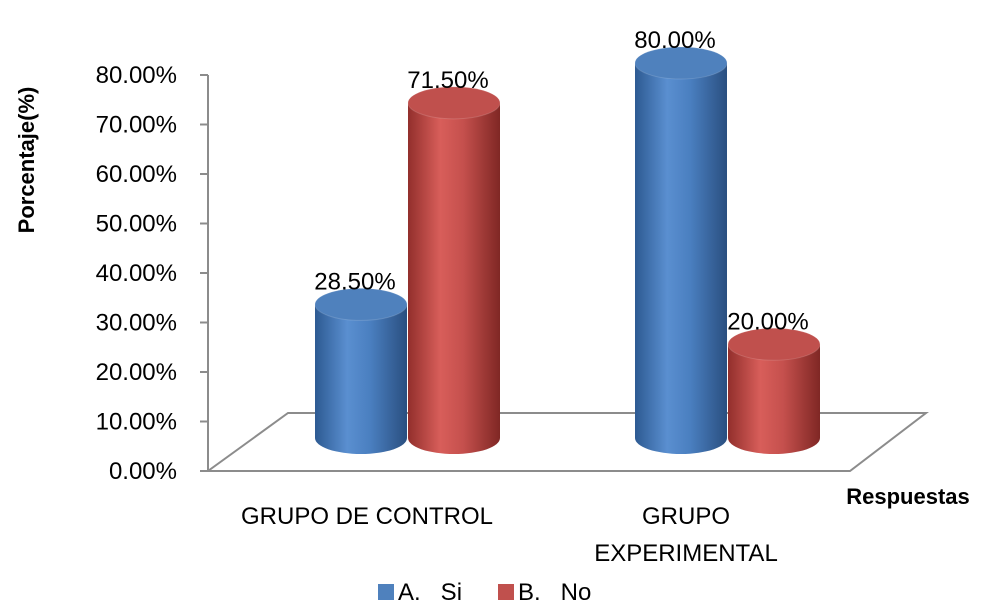 The height and width of the screenshot is (606, 992). What do you see at coordinates (484, 592) in the screenshot?
I see `legend: A. Si B. No` at bounding box center [484, 592].